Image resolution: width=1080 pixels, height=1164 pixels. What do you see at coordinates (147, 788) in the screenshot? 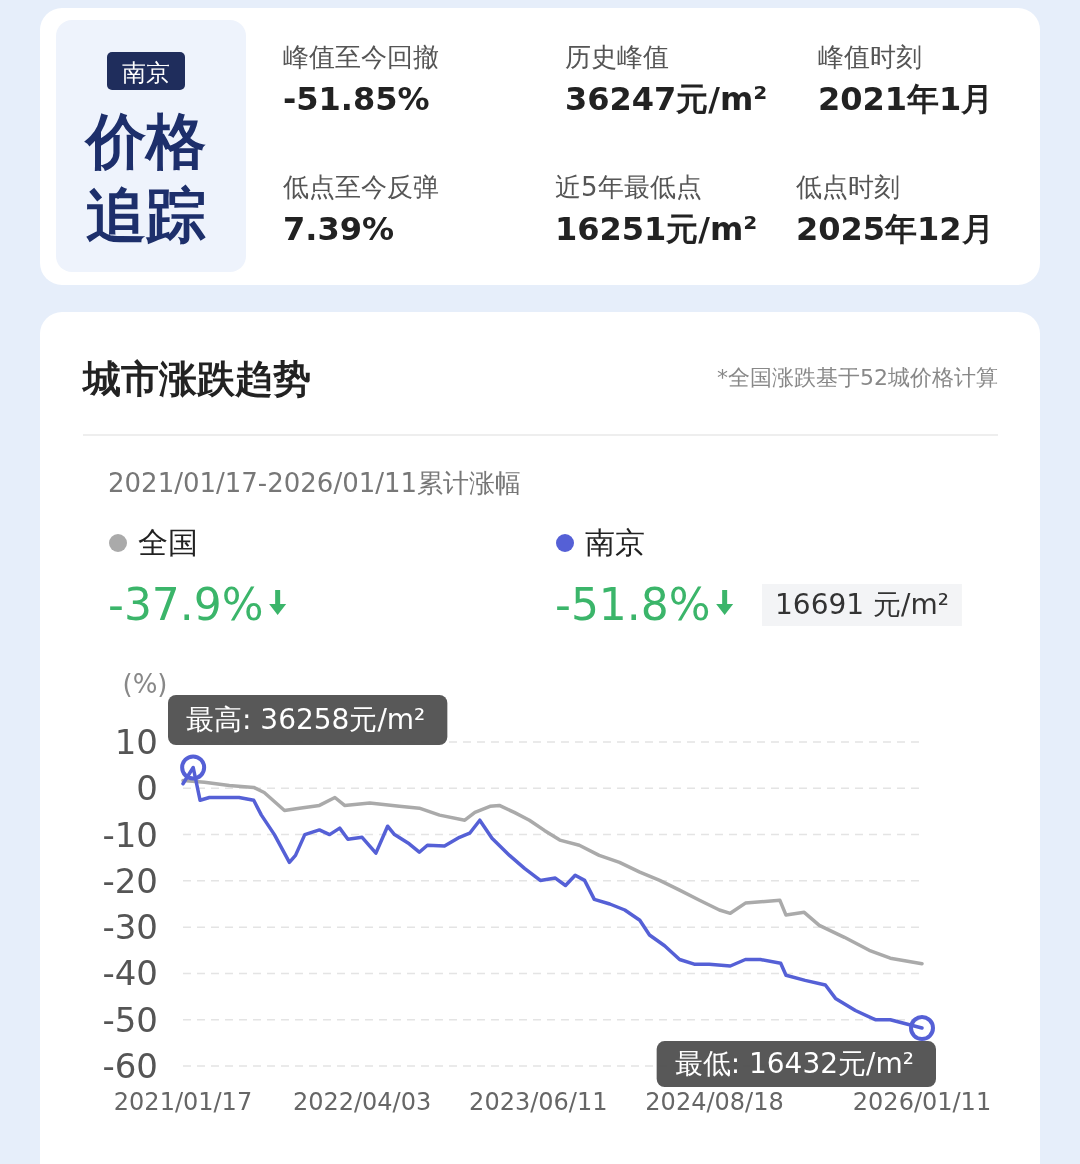
I see `y-tick-label: 0` at bounding box center [147, 788].